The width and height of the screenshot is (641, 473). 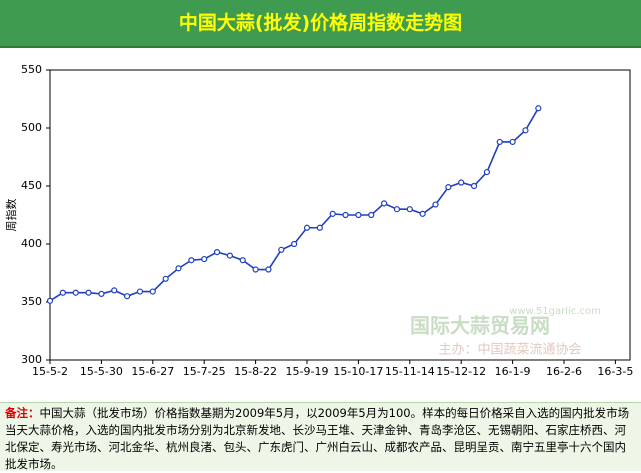 What do you see at coordinates (204, 371) in the screenshot?
I see `x-tick-label: 15-7-25` at bounding box center [204, 371].